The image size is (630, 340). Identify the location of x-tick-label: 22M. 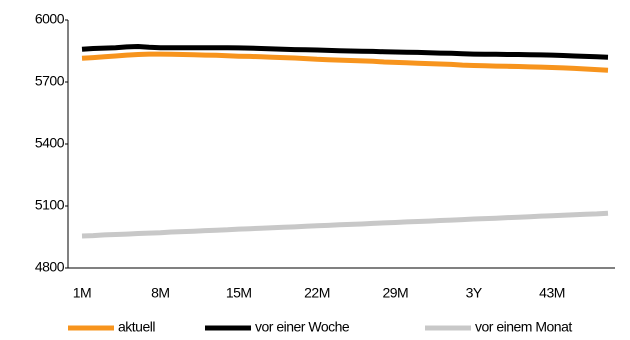
(317, 293).